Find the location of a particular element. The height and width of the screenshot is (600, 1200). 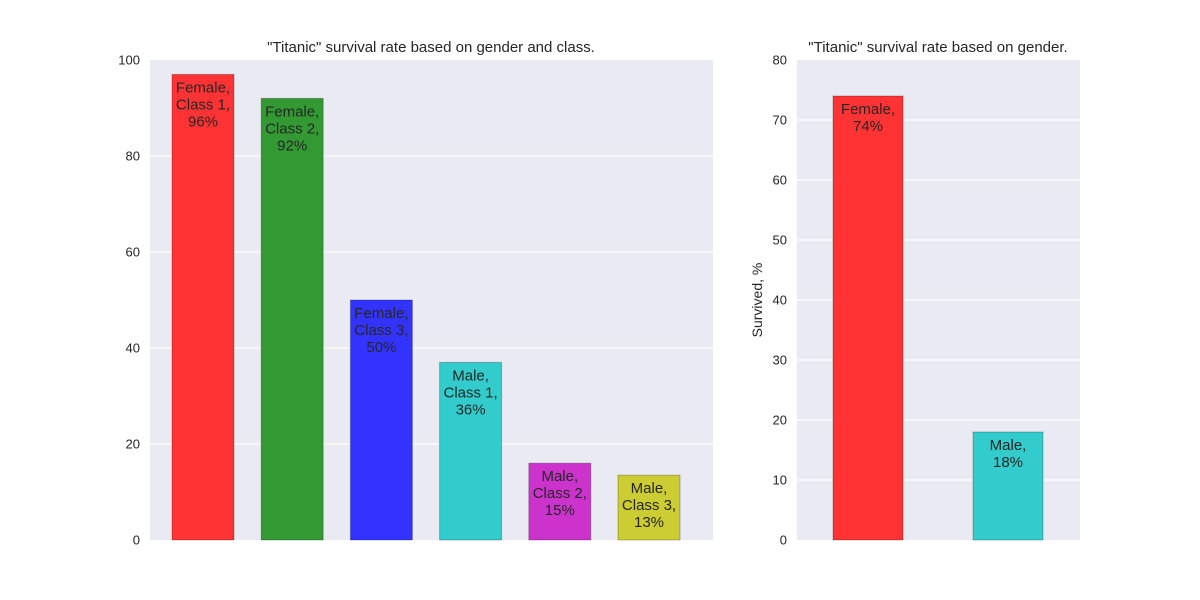

y-axis-label-gender: Survived, % is located at coordinates (757, 300).